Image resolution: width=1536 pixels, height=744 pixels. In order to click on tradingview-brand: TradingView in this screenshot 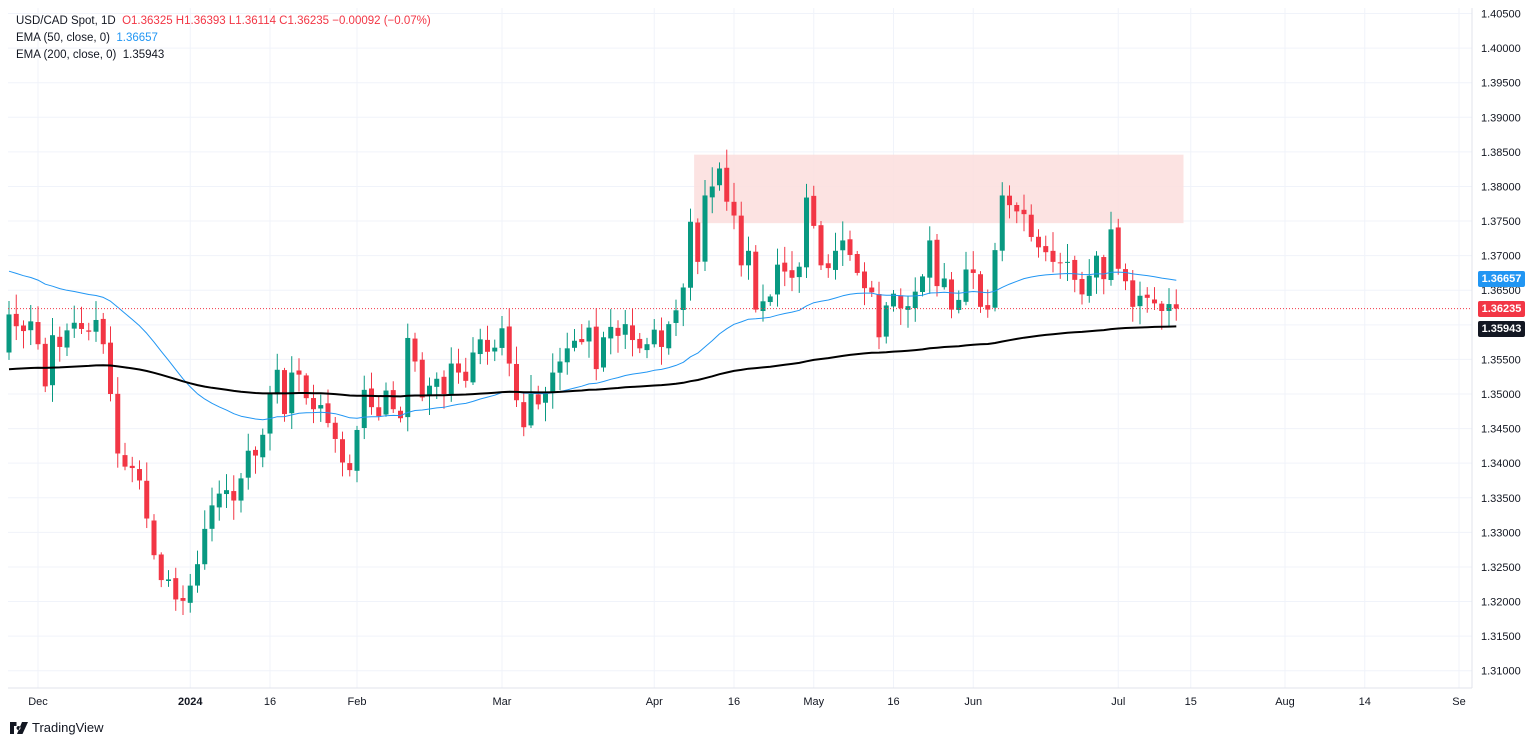, I will do `click(57, 727)`.